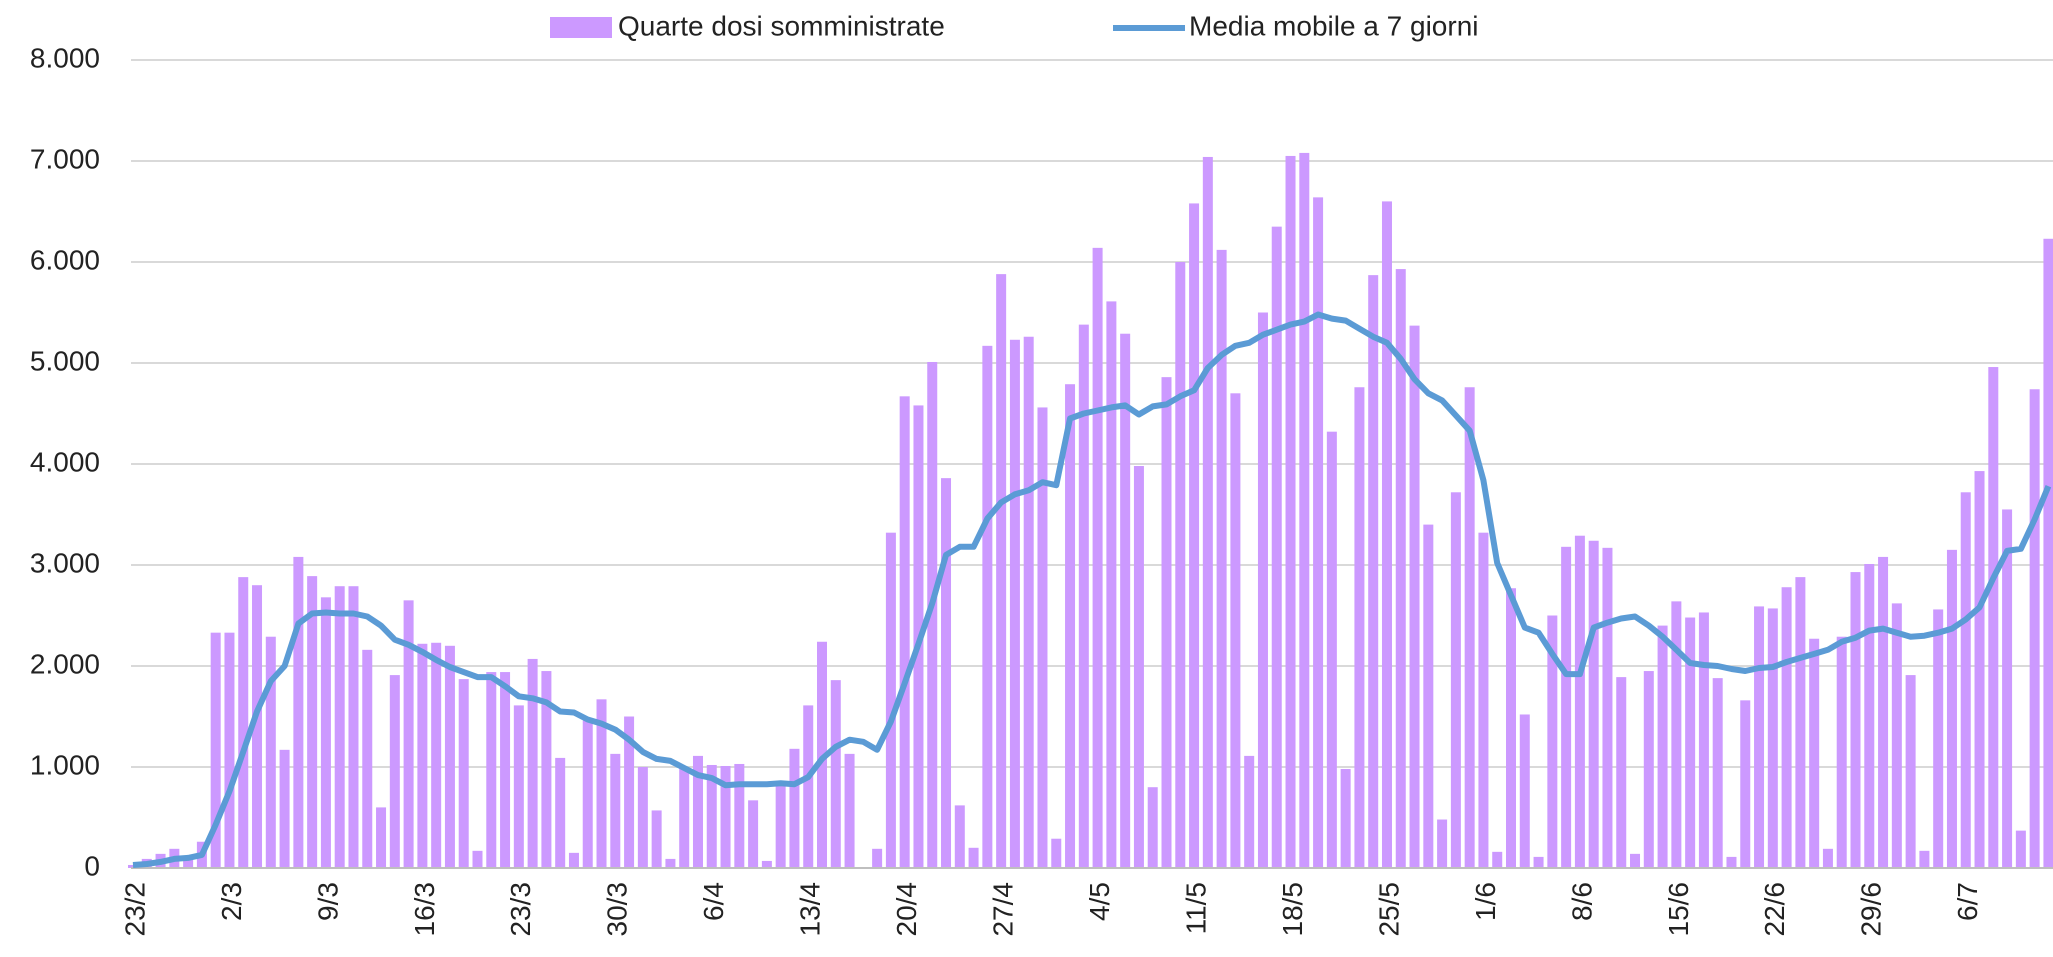 The image size is (2053, 957). I want to click on x-tick-label: 4/5, so click(1099, 901).